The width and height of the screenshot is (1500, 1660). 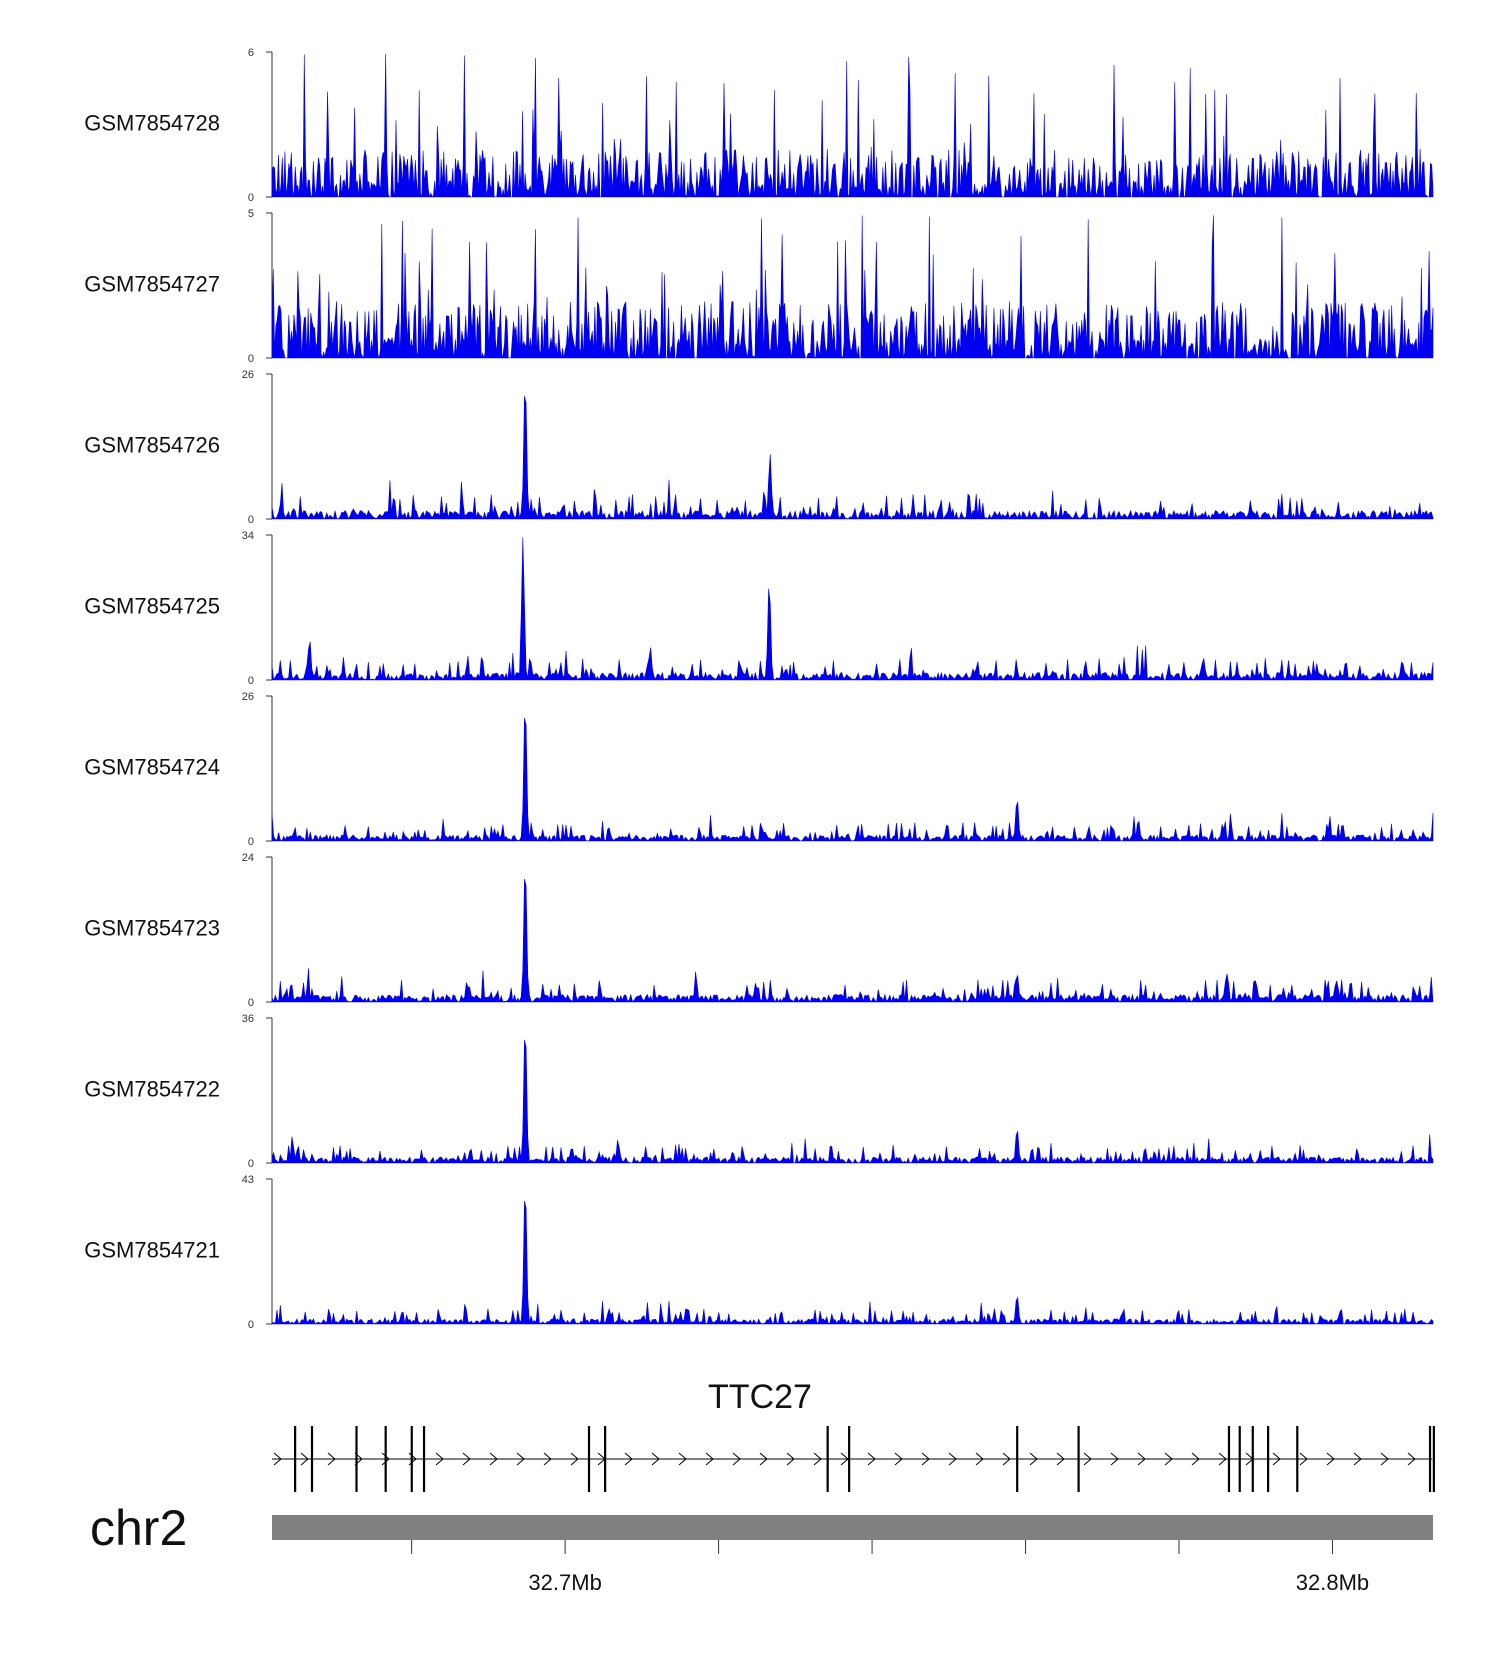 I want to click on y-tick-label-max: 36, so click(x=248, y=1019).